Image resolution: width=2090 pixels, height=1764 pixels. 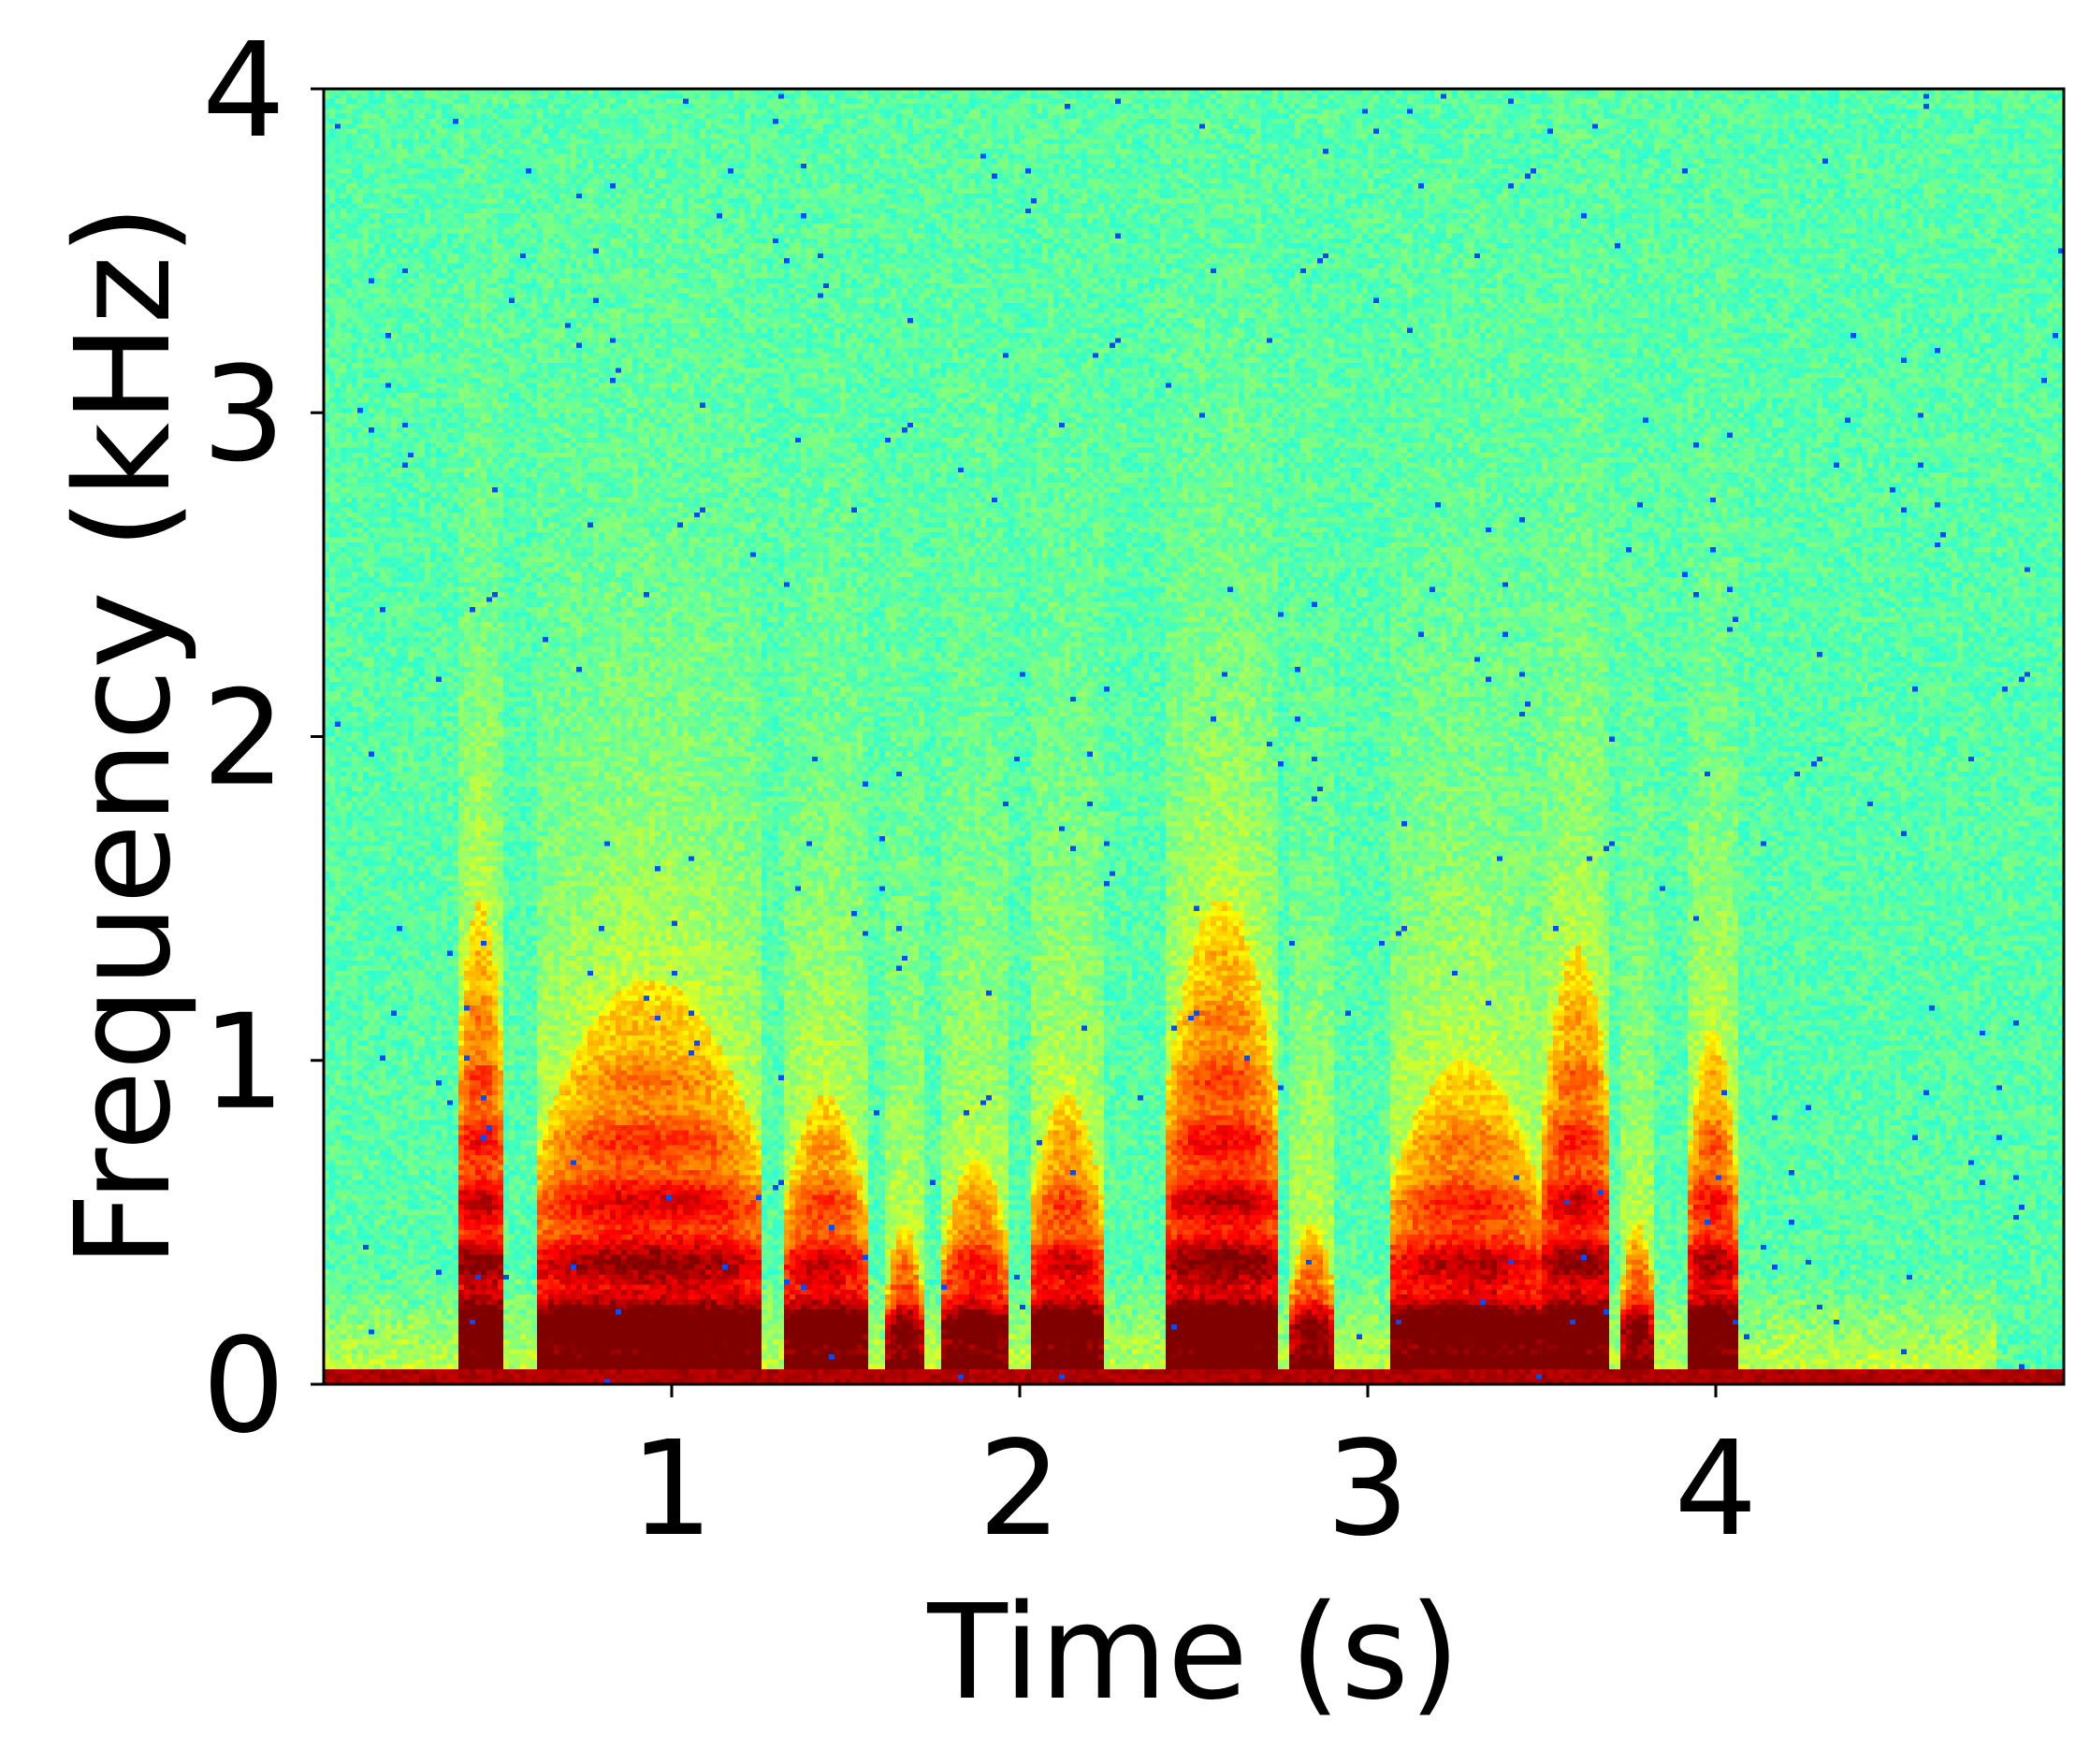 I want to click on y-axis: 0 1 2 3 4, so click(x=263, y=739).